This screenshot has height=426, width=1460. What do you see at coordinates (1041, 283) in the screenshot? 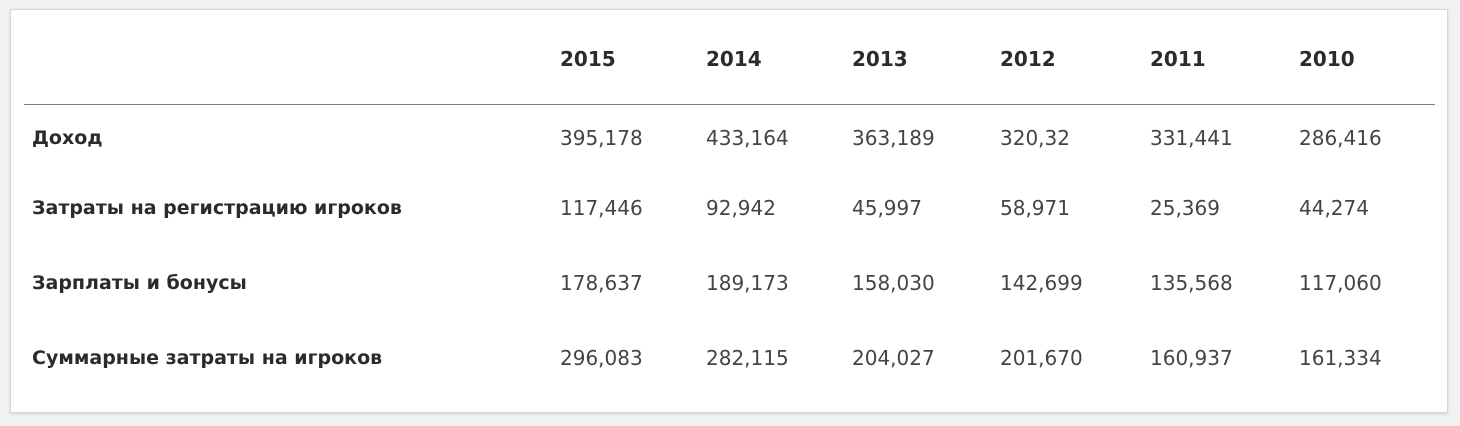
I see `table-cell: 142,699` at bounding box center [1041, 283].